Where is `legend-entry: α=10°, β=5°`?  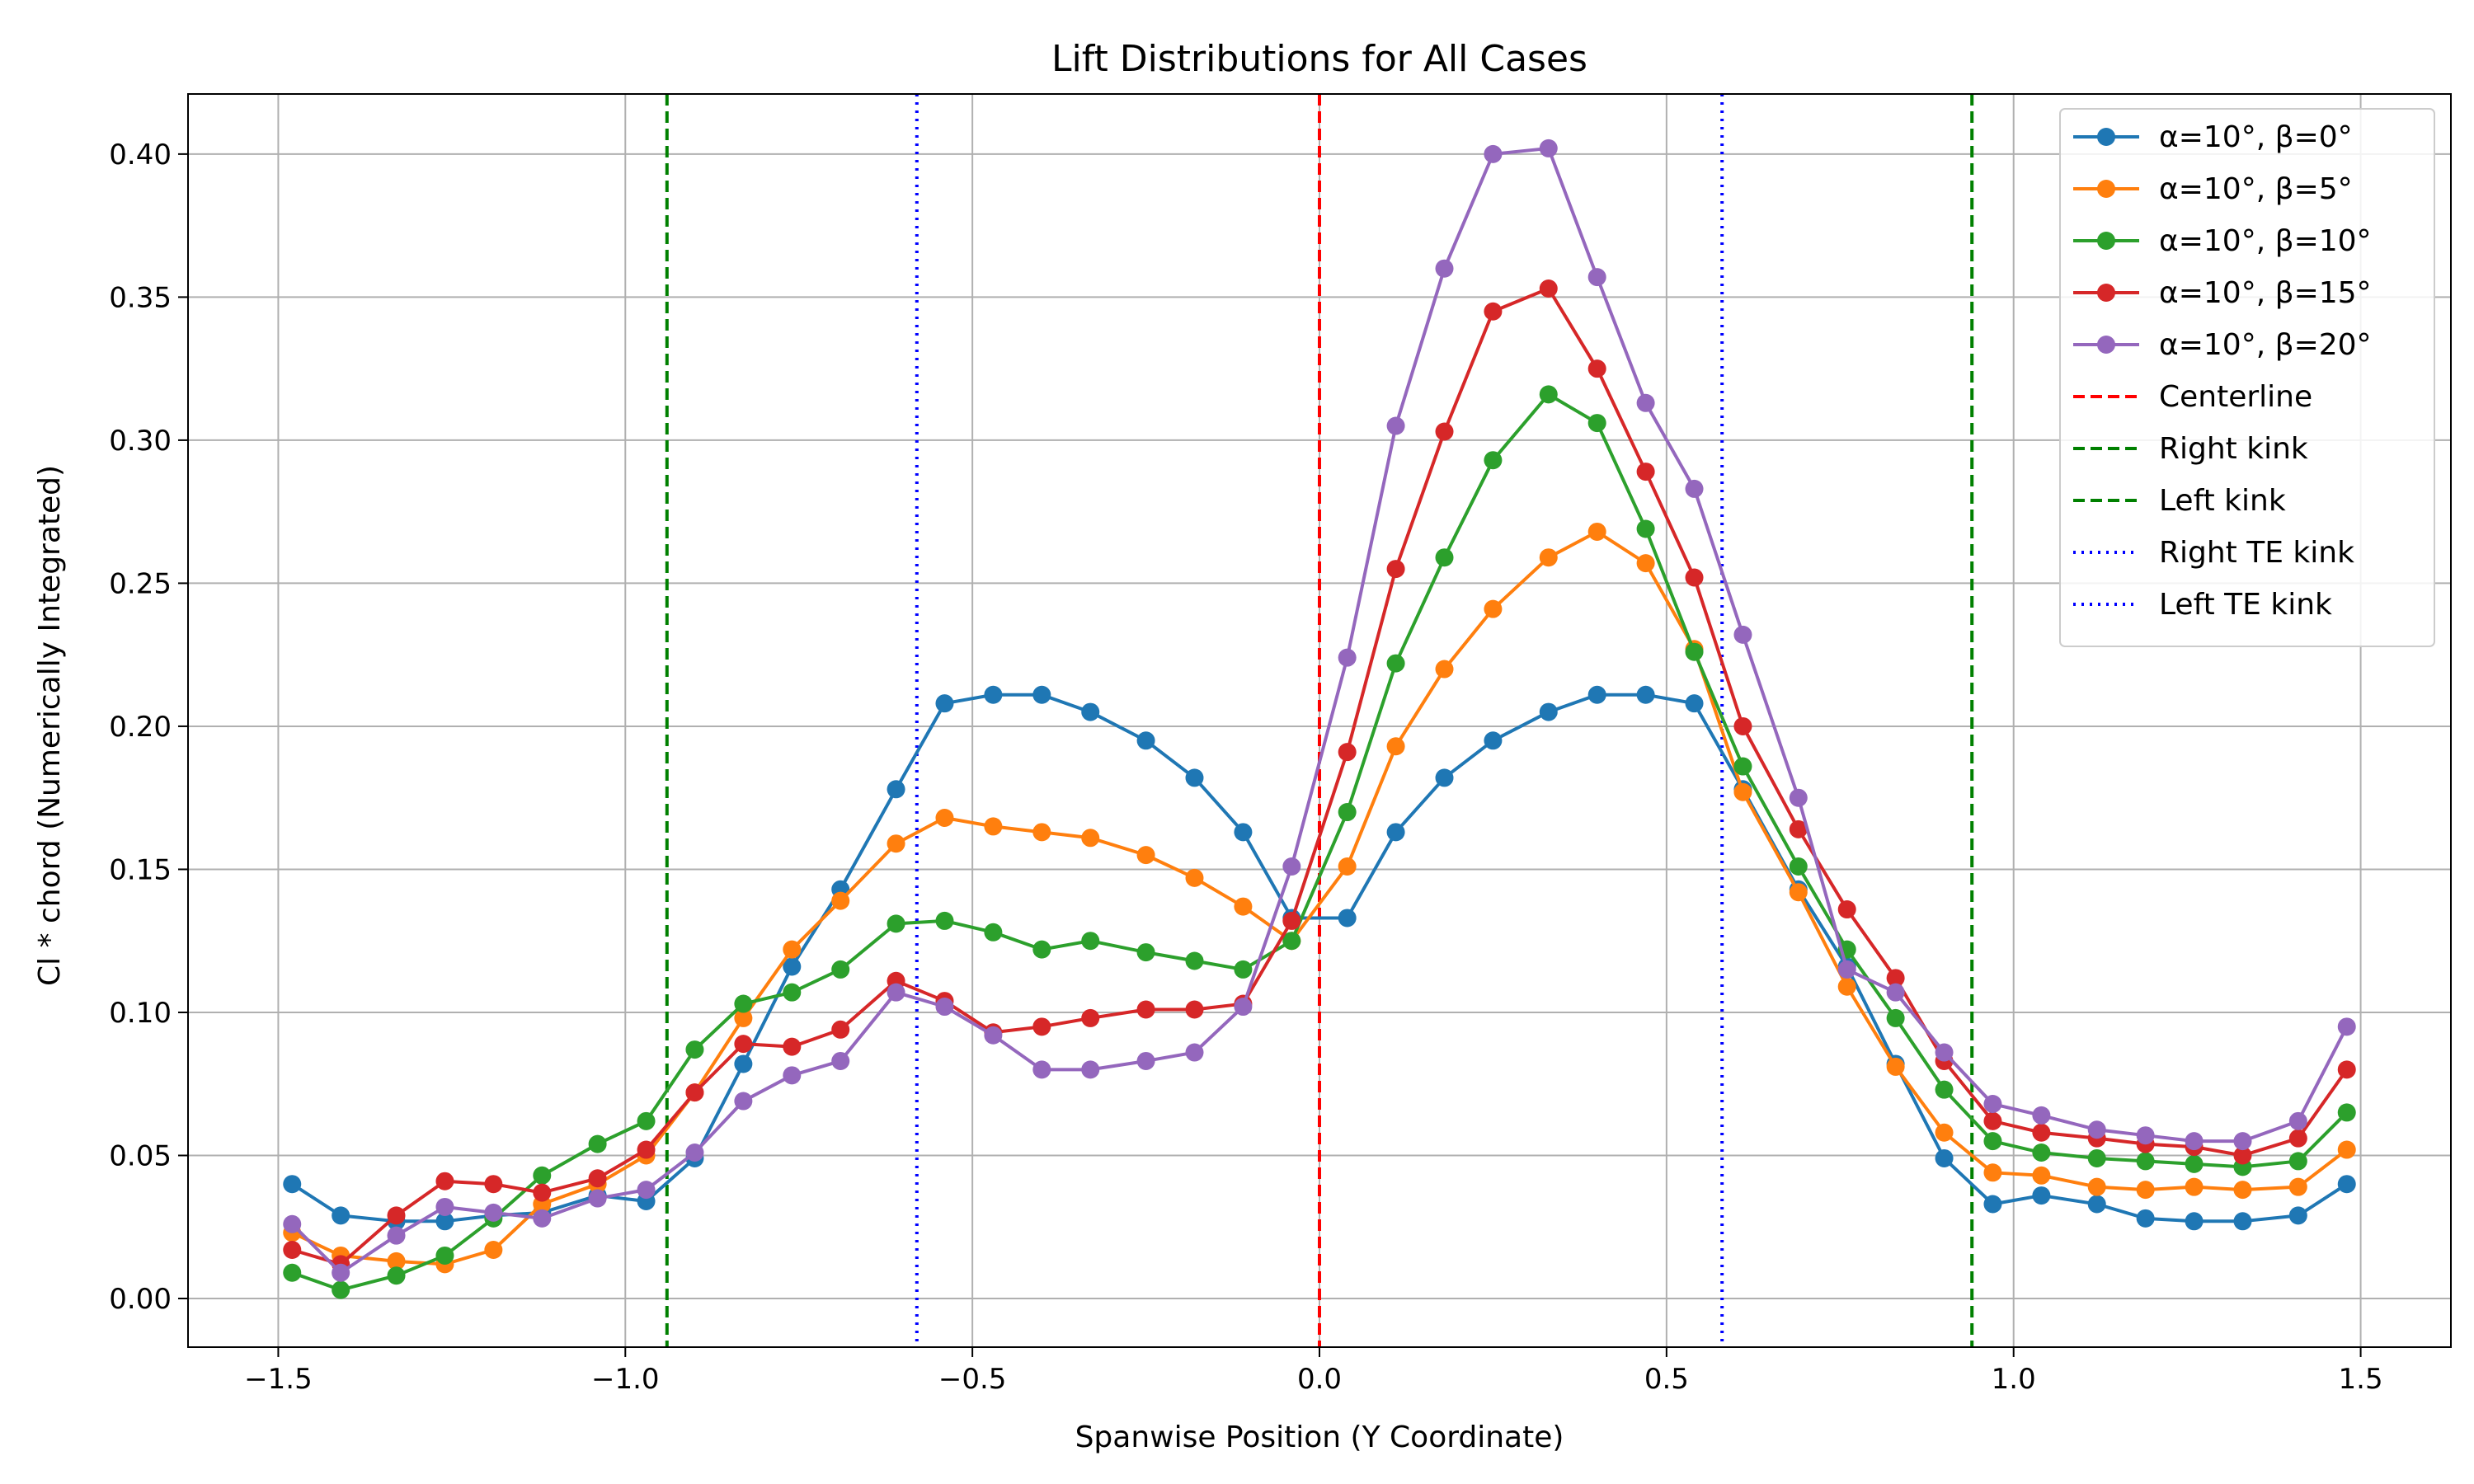 legend-entry: α=10°, β=5° is located at coordinates (2213, 189).